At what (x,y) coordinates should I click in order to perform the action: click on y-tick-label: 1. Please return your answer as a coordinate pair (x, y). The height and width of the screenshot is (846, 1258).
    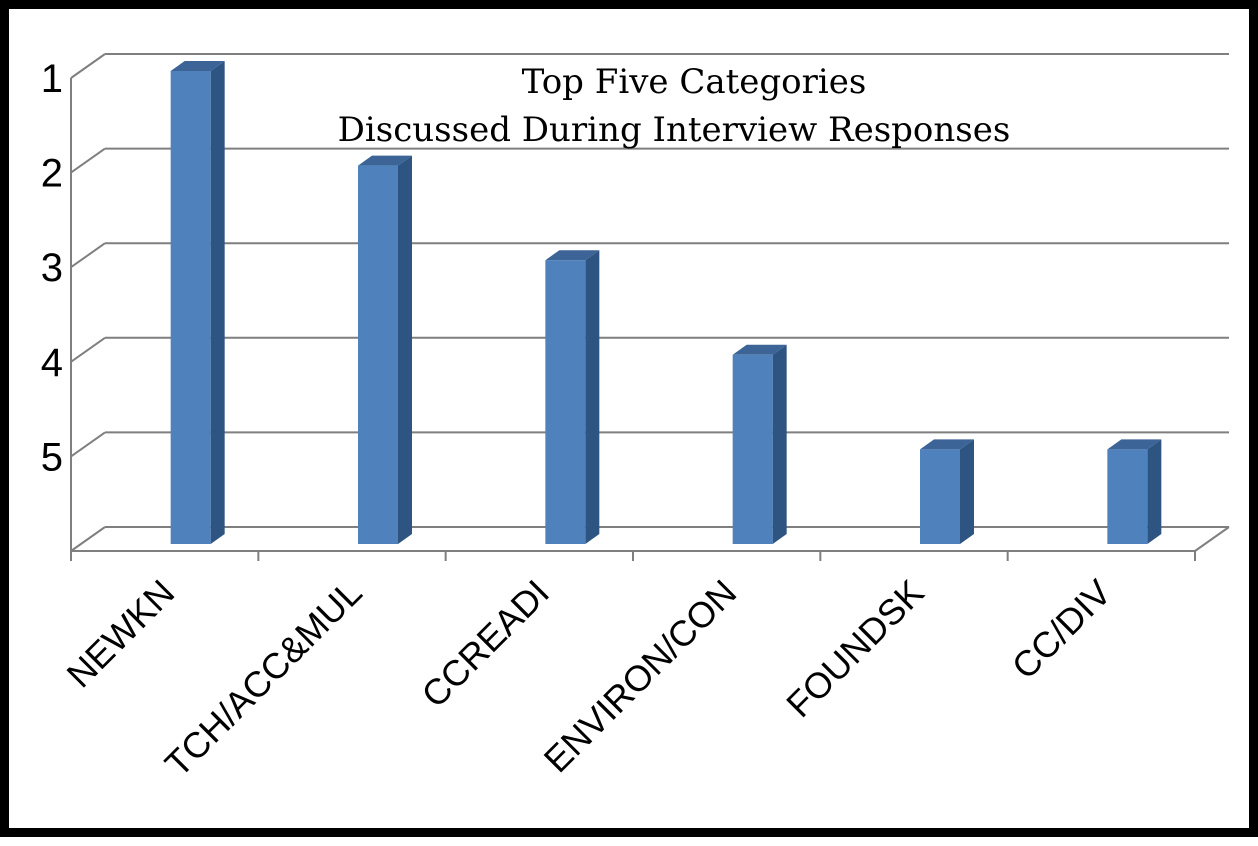
    Looking at the image, I should click on (52, 79).